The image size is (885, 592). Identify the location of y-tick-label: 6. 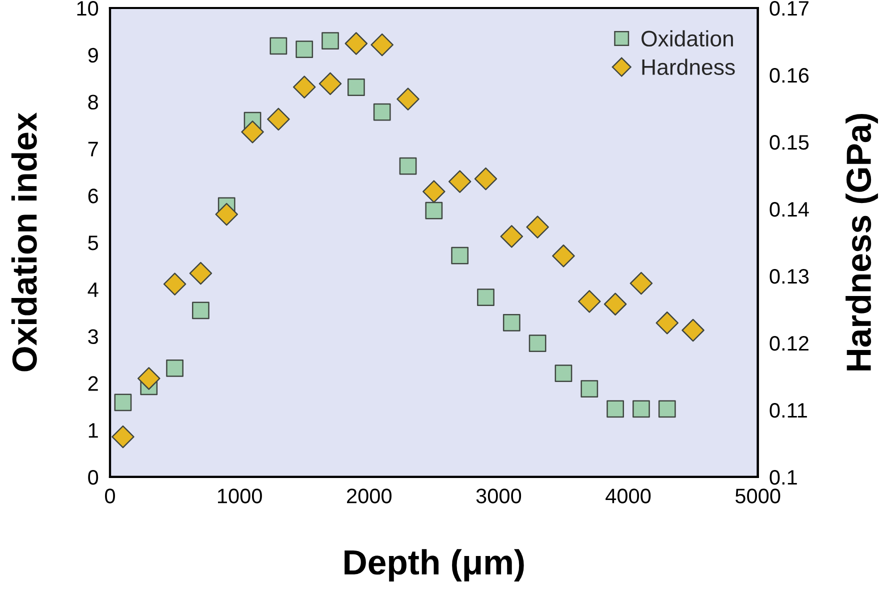
(93, 196).